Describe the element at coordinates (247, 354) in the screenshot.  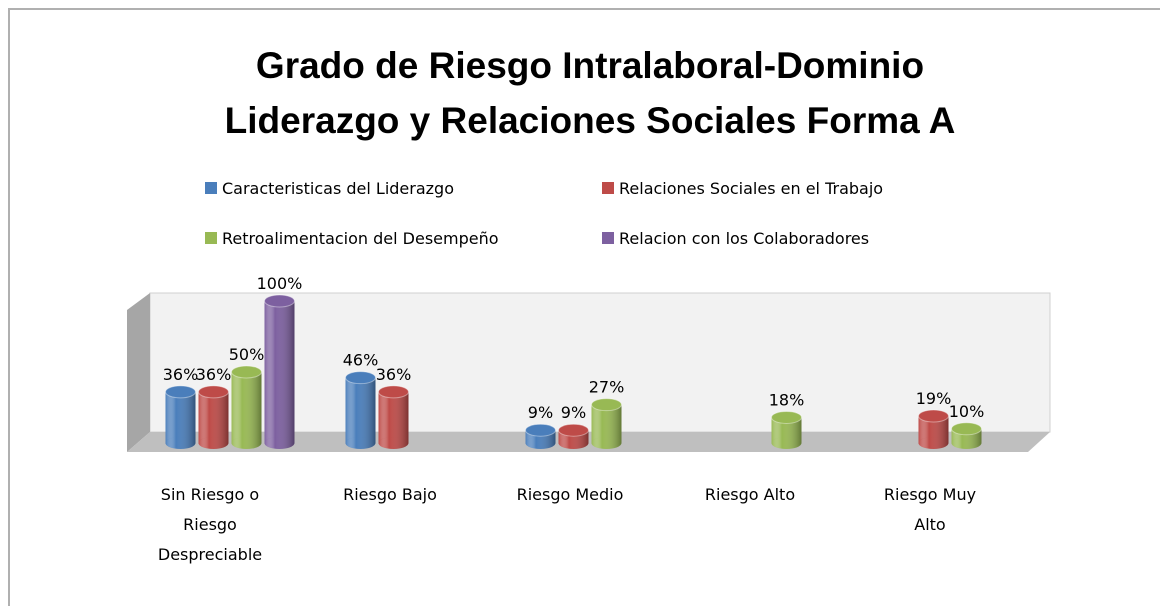
I see `data-label: 50%` at that location.